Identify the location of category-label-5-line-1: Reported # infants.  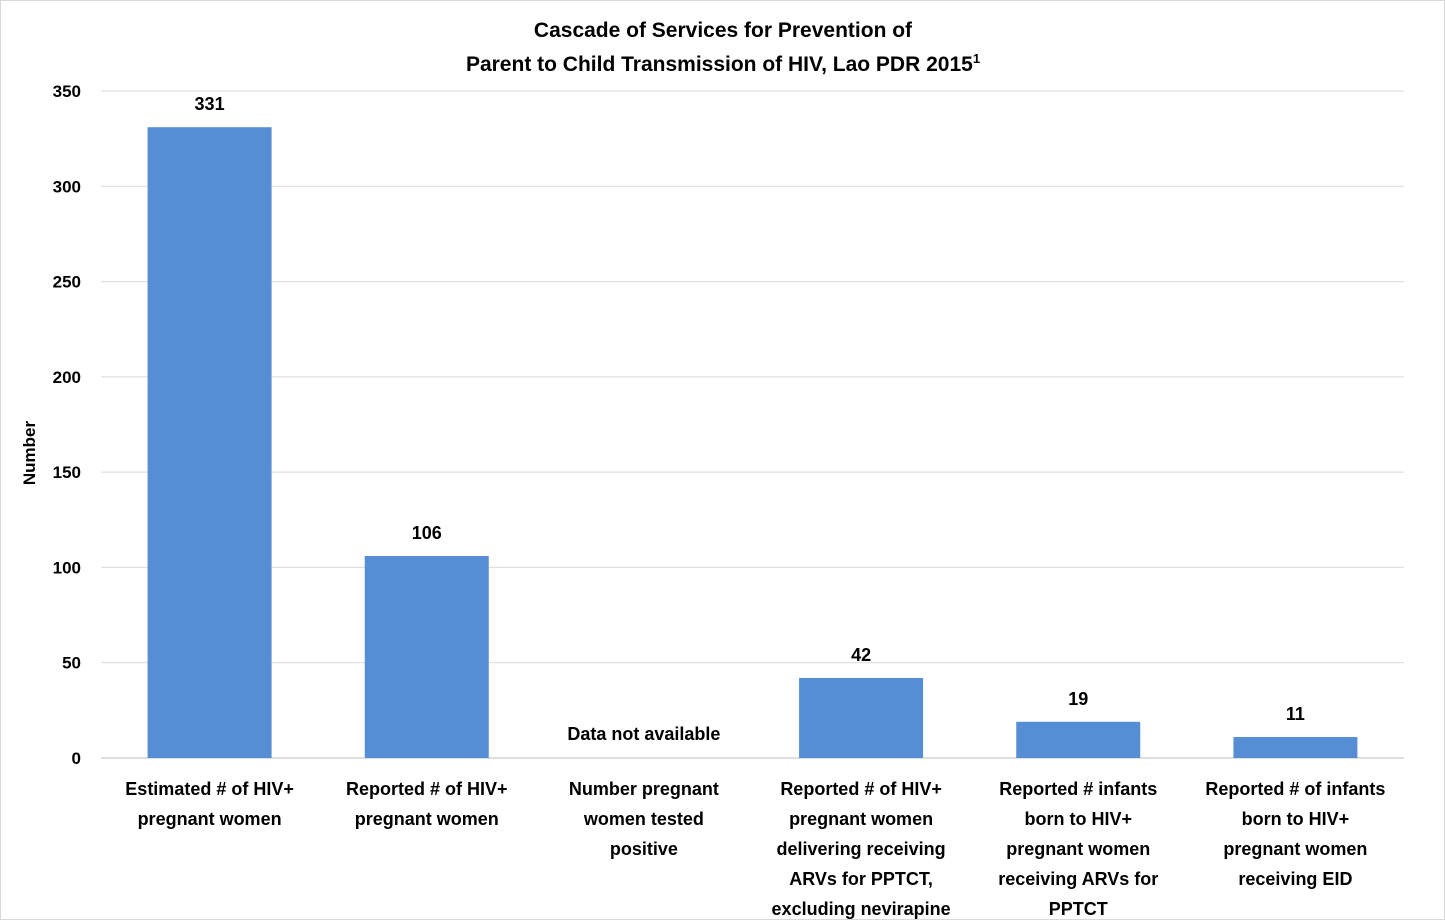
(1078, 789).